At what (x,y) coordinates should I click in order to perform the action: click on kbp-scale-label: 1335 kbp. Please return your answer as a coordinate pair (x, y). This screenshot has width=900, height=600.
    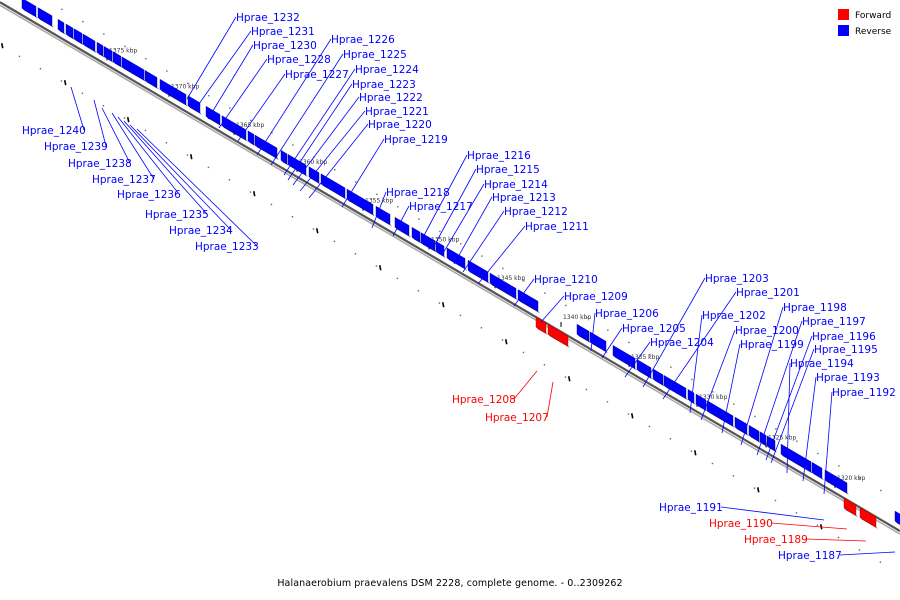
    Looking at the image, I should click on (645, 357).